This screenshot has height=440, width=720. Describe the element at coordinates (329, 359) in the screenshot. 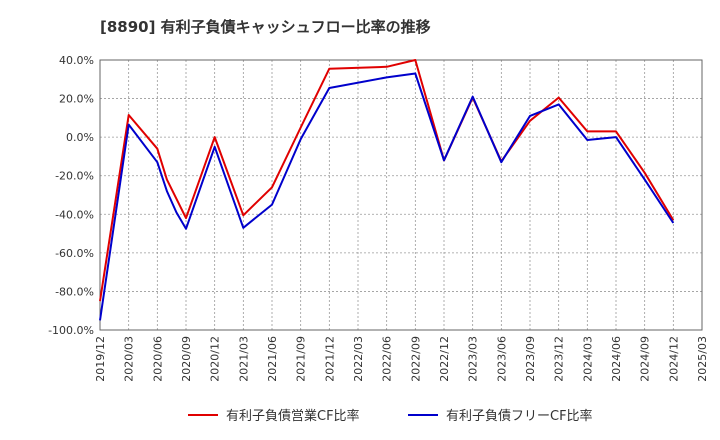

I see `x-tick-label: 2021/12` at that location.